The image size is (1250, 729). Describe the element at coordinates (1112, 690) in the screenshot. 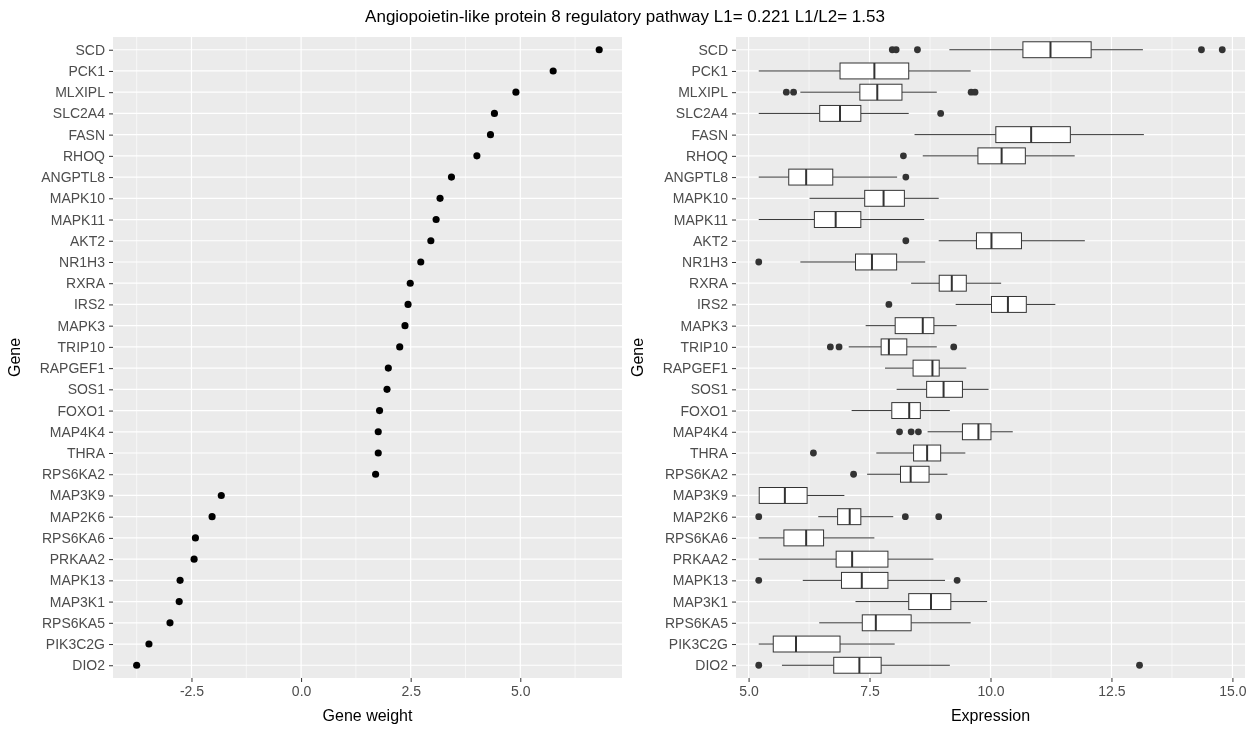

I see `x-tick-label: 12.5` at that location.